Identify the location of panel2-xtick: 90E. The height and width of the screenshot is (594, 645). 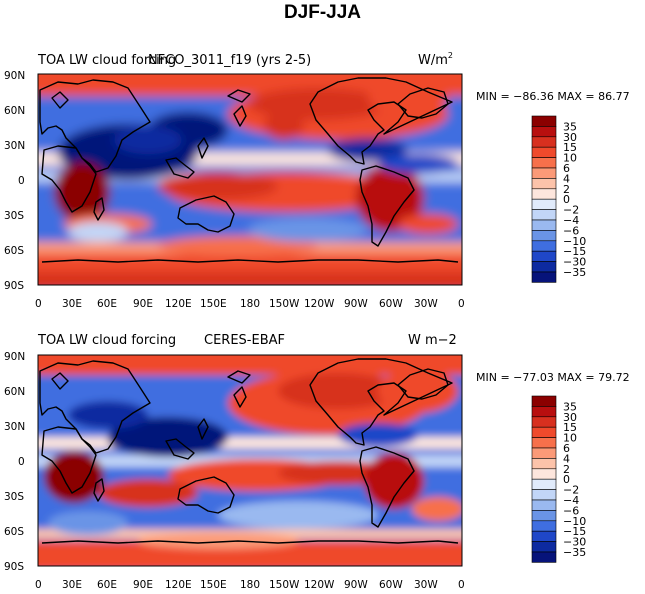
(143, 585).